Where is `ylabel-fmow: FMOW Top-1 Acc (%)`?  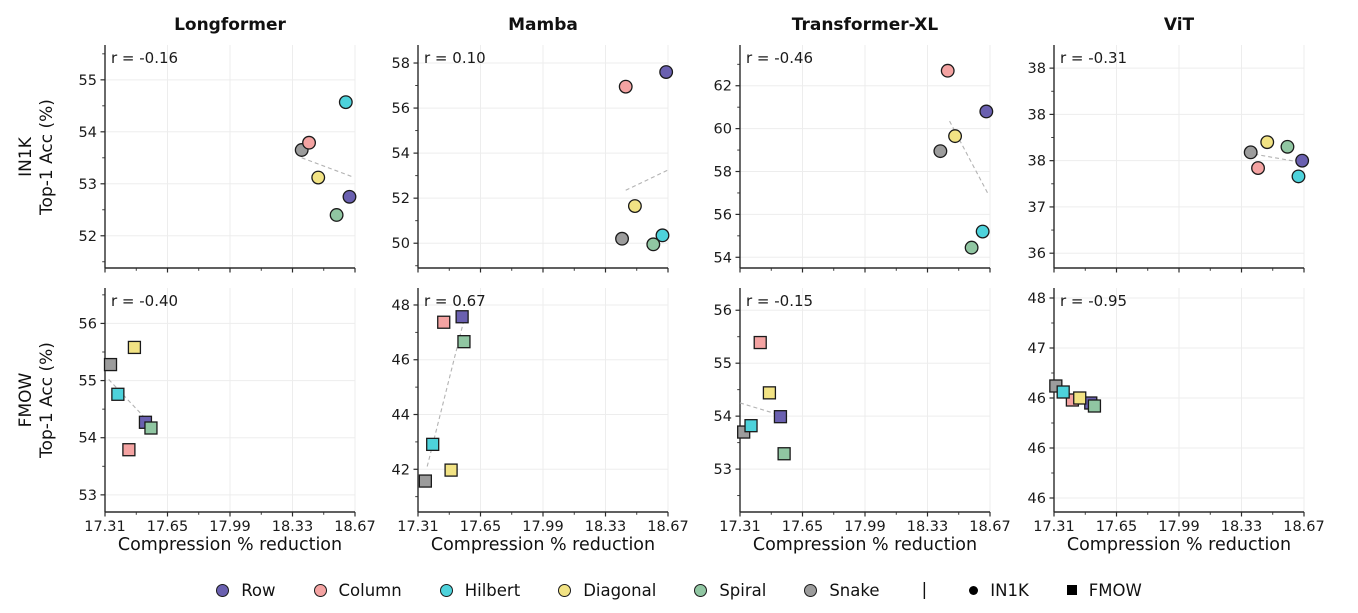
ylabel-fmow: FMOW Top-1 Acc (%) is located at coordinates (37, 400).